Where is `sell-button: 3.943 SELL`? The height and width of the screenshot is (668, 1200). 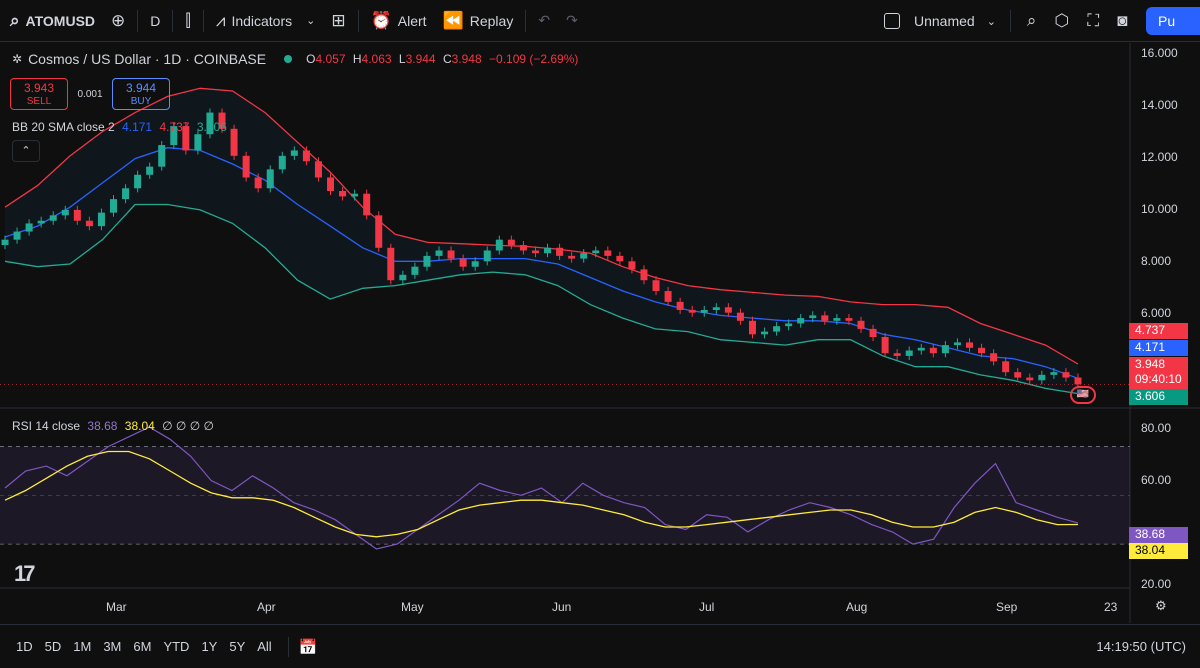 sell-button: 3.943 SELL is located at coordinates (39, 94).